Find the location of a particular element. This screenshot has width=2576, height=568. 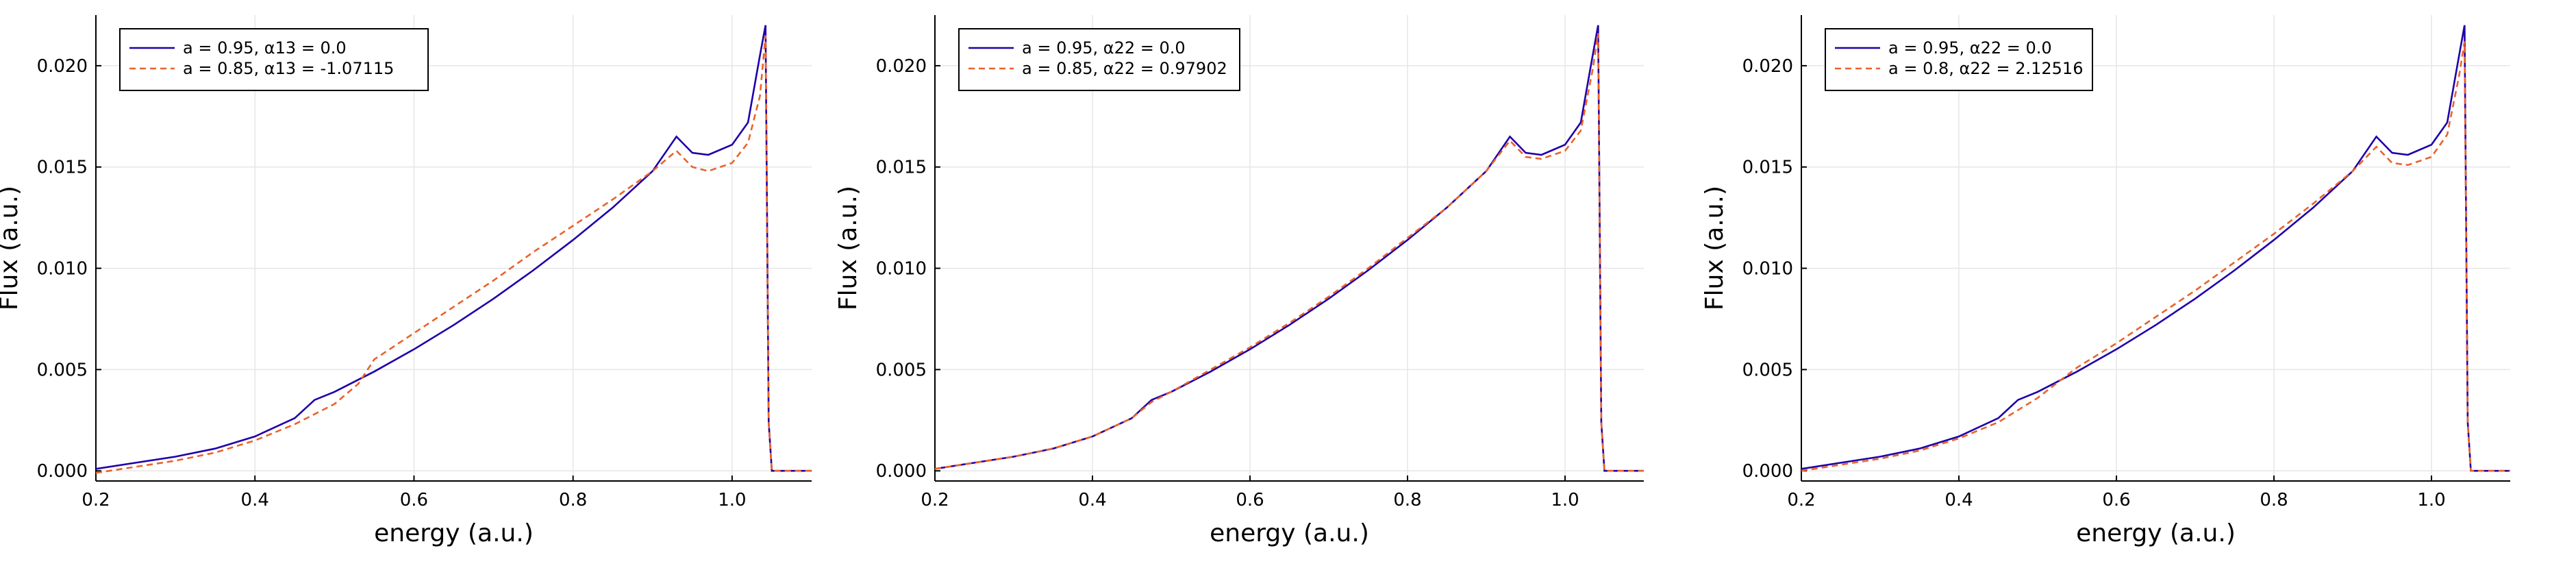

legend-entry: a = 0.85, α22 = 0.97902 is located at coordinates (1124, 69).